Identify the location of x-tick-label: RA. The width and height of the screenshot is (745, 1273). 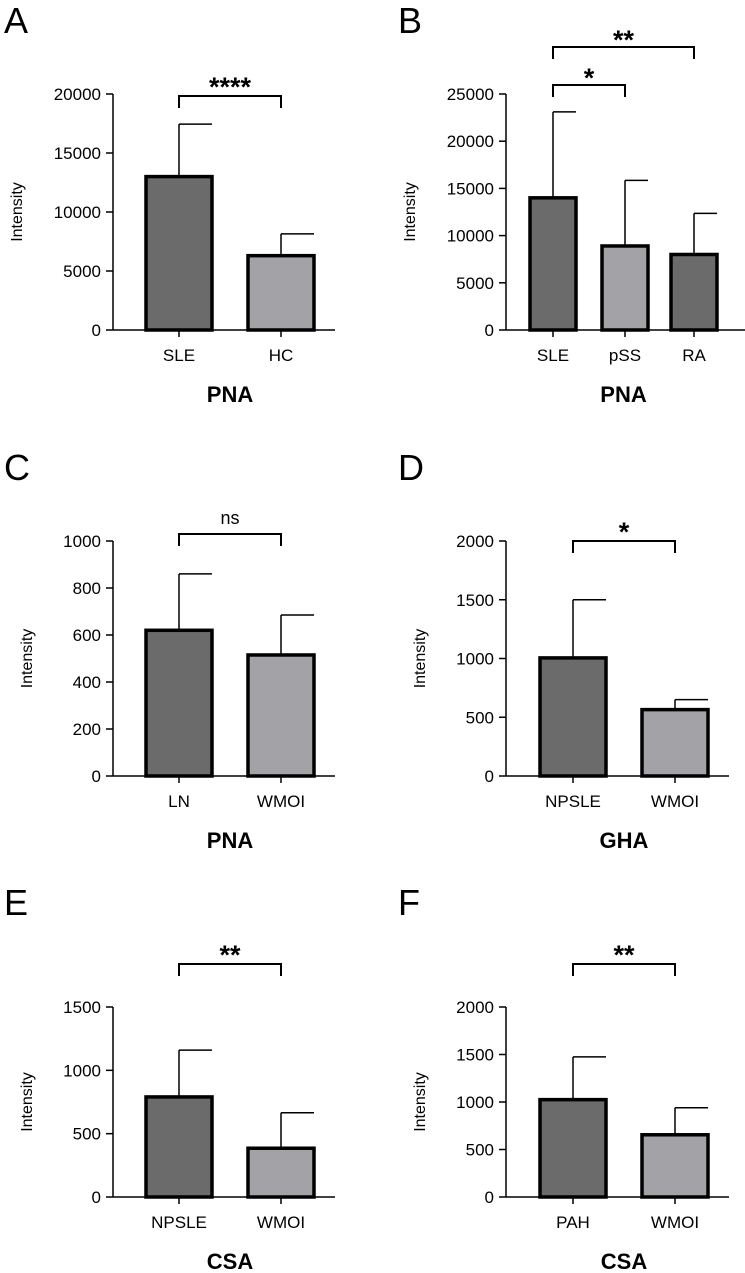
(694, 355).